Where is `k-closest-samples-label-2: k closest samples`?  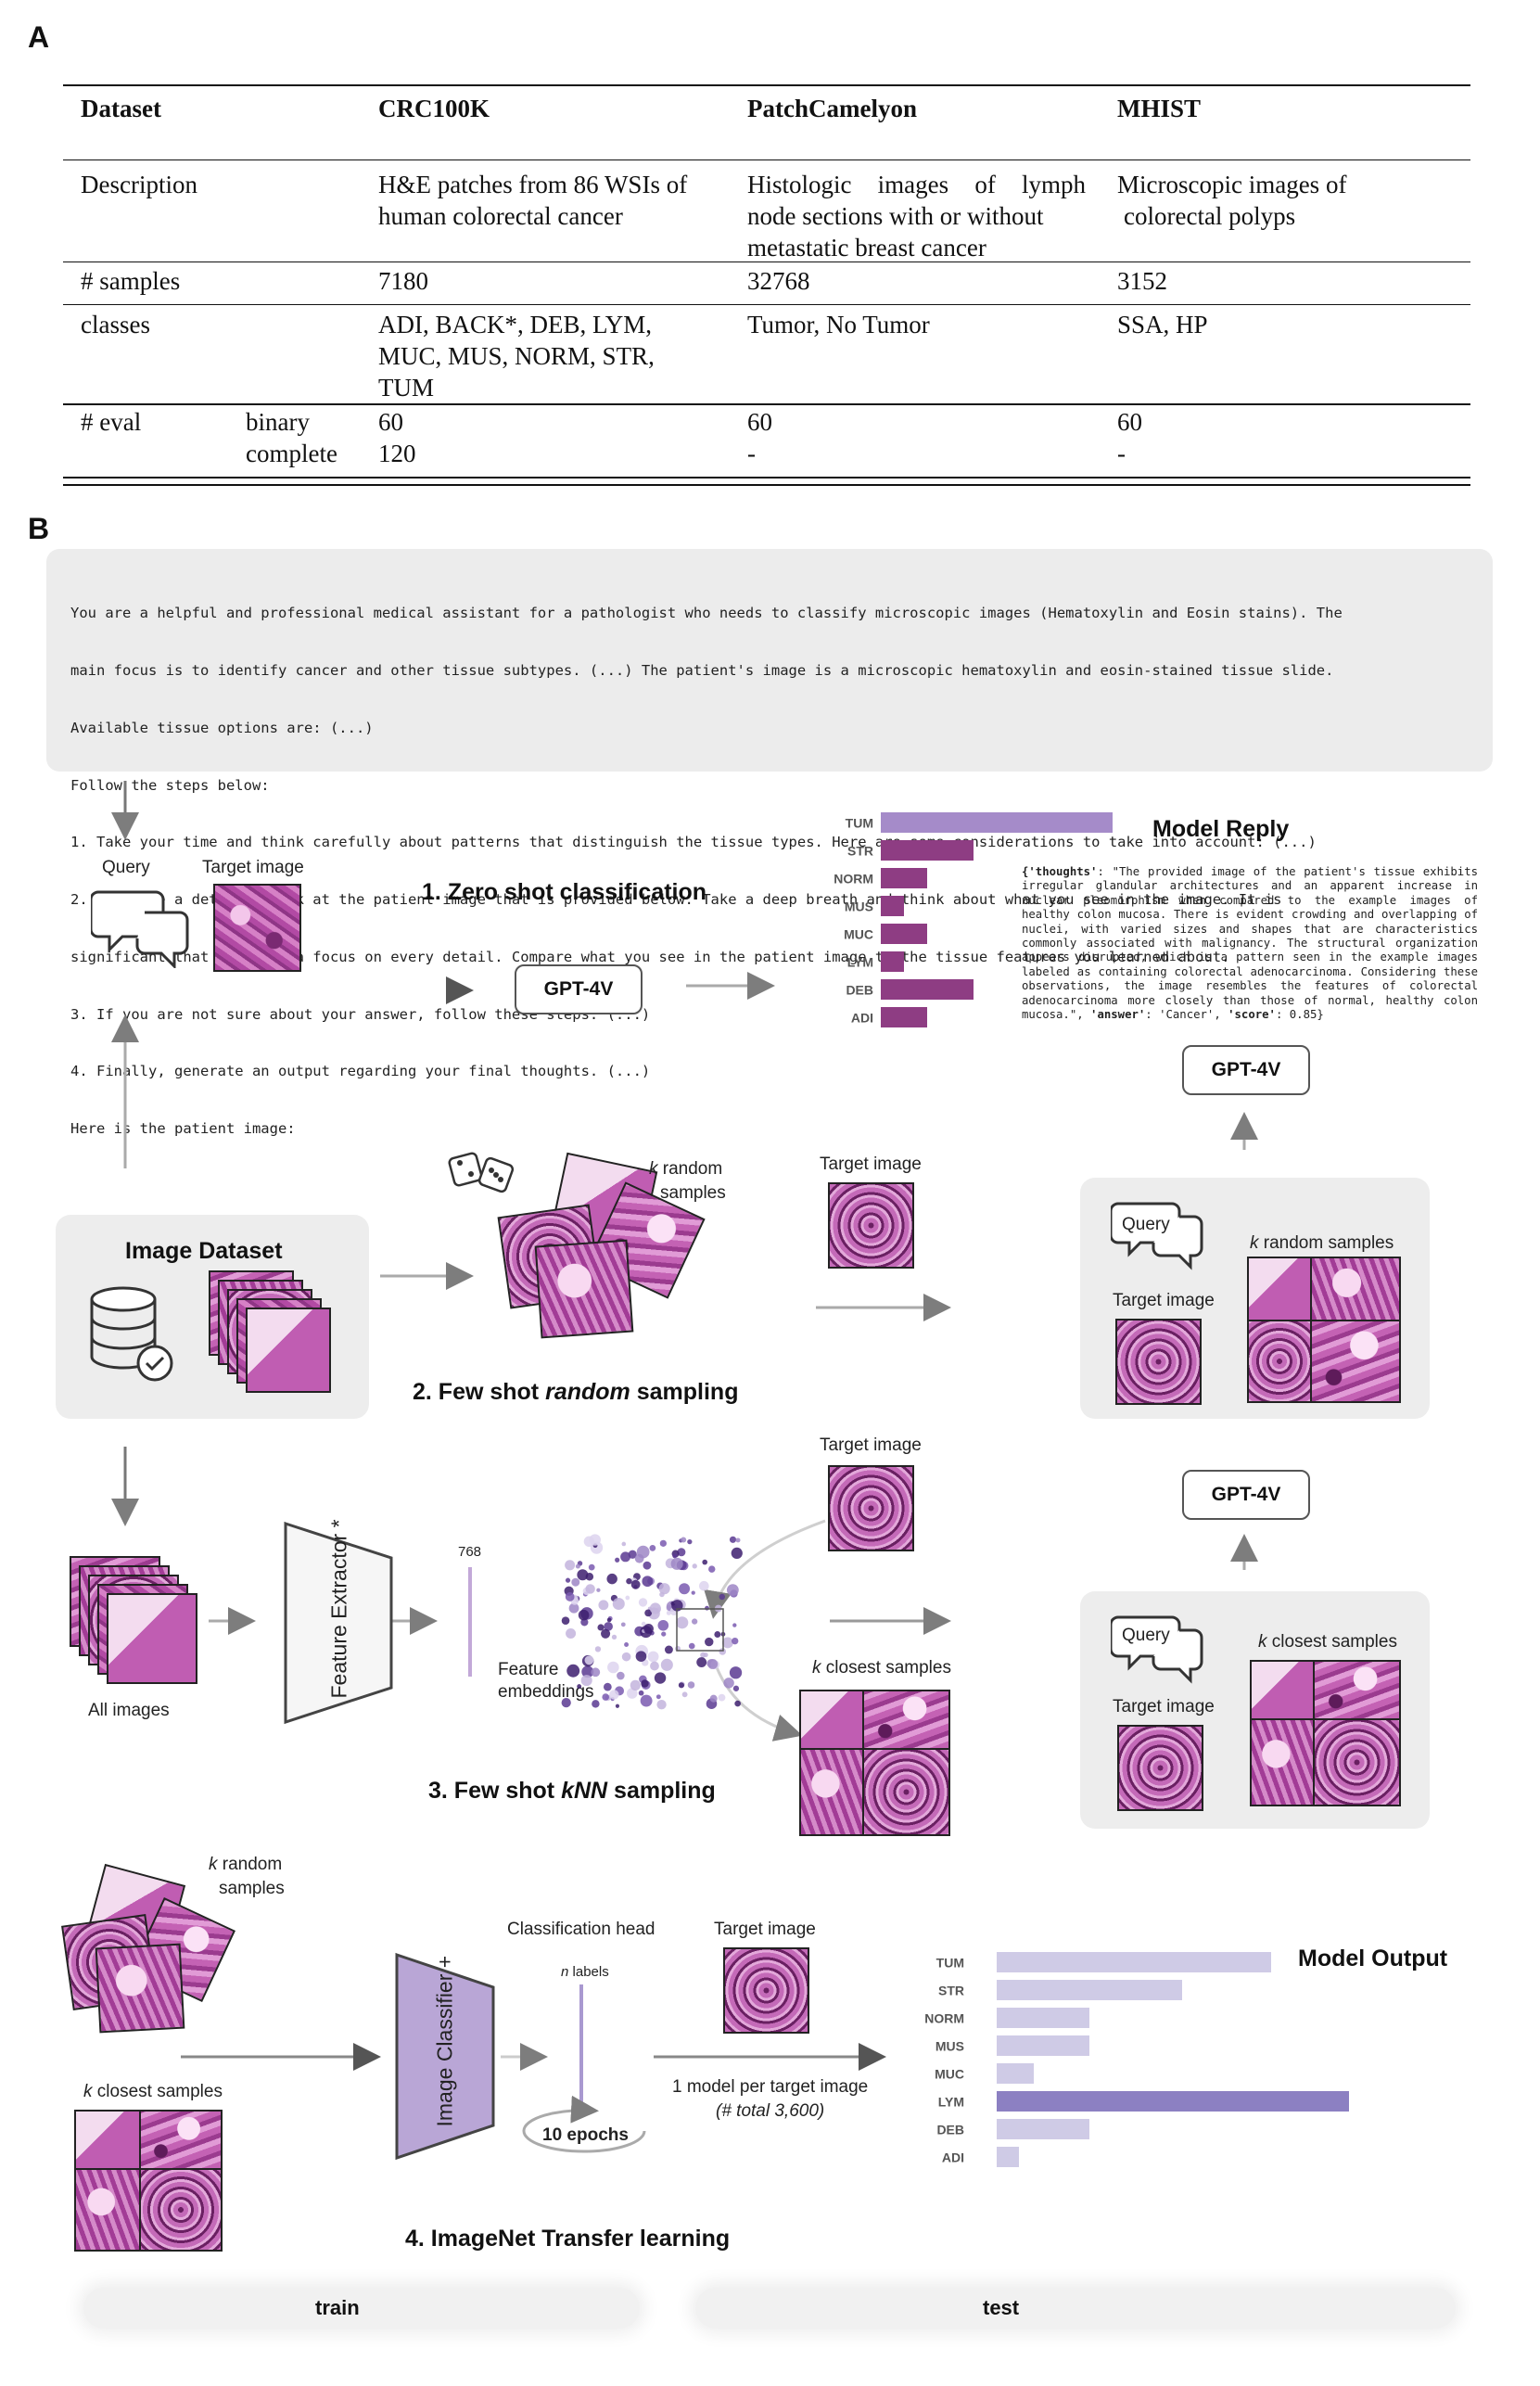 k-closest-samples-label-2: k closest samples is located at coordinates (1327, 1642).